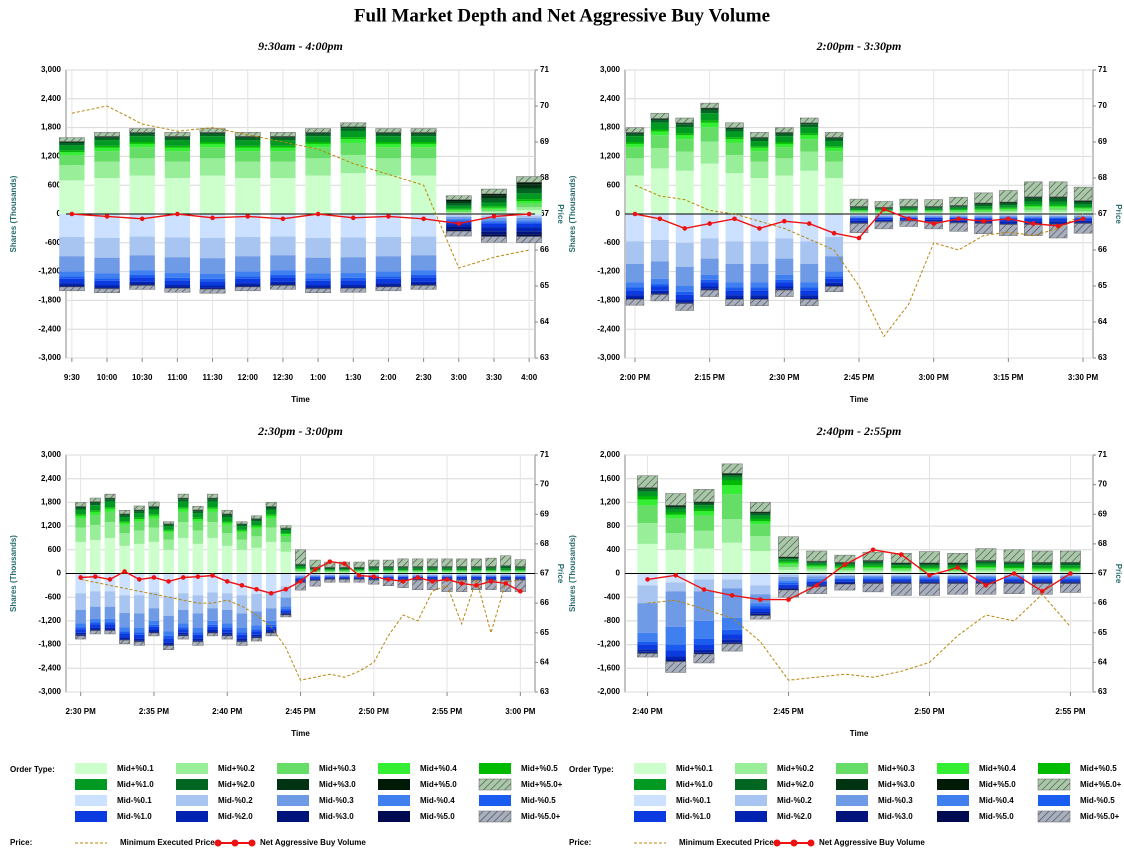 Image resolution: width=1124 pixels, height=855 pixels. Describe the element at coordinates (1102, 543) in the screenshot. I see `y2-tick-label: 68` at that location.